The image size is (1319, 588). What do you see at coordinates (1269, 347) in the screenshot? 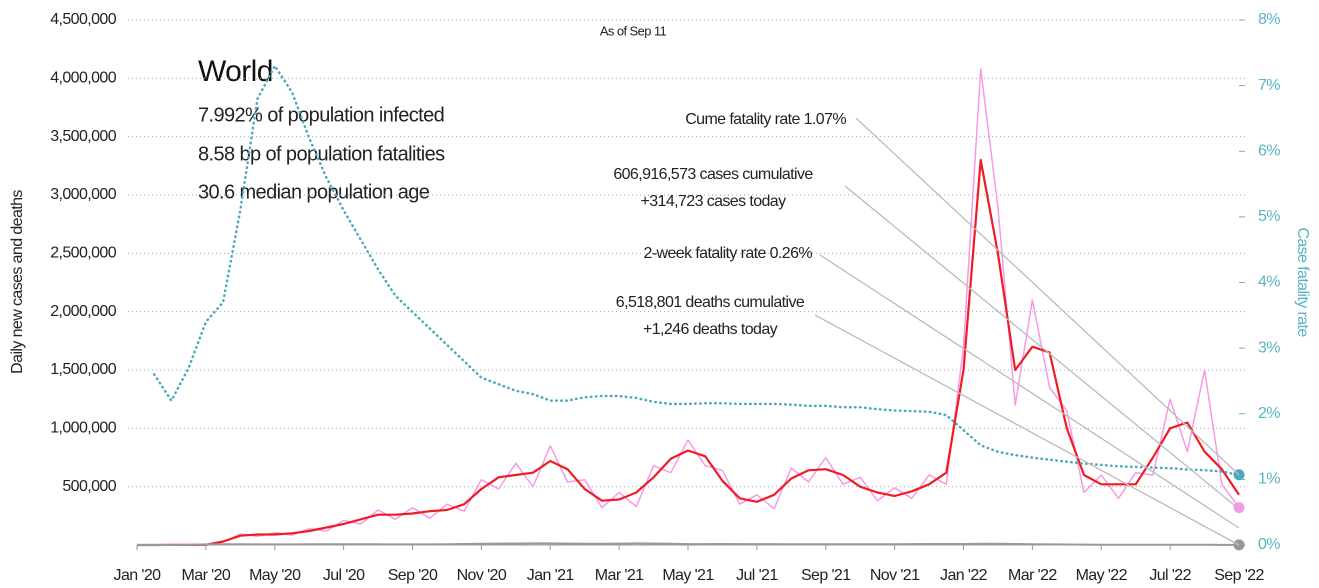
I see `y2-tick-label: 3%` at bounding box center [1269, 347].